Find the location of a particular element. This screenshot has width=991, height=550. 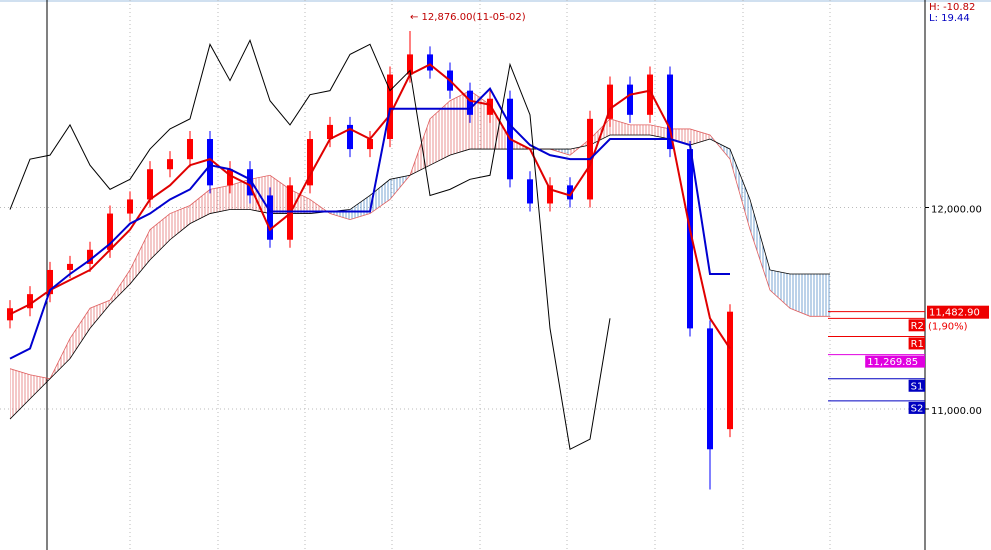

last-price-box is located at coordinates (958, 312).